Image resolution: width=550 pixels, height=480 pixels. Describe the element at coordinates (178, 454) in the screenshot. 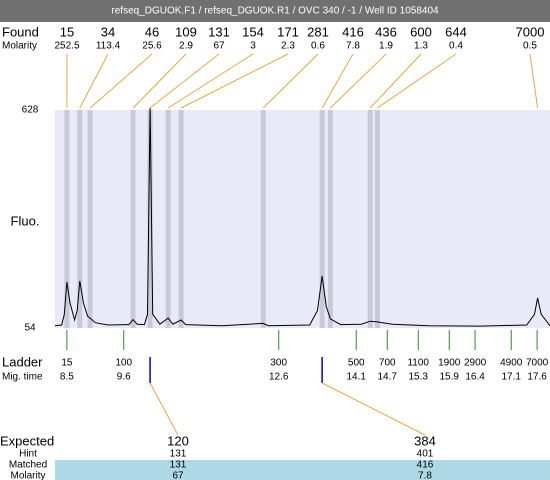

I see `expected-hint: 131` at that location.